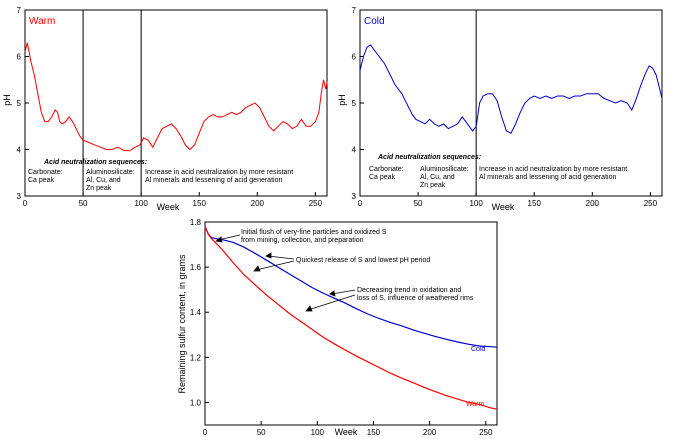  Describe the element at coordinates (342, 100) in the screenshot. I see `cold-y-axis-label: pH` at that location.